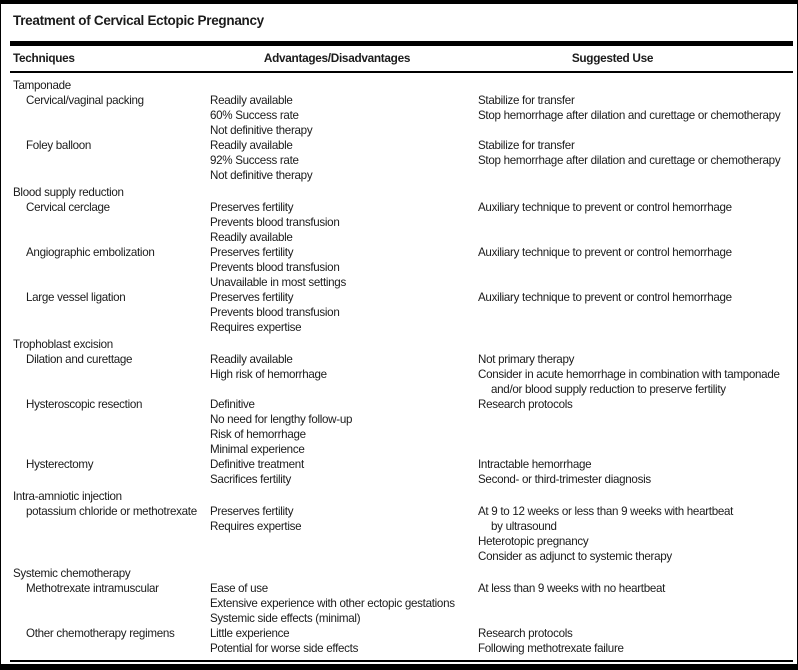 This screenshot has height=670, width=798. I want to click on technique-cell: Angiographic embolization, so click(105, 267).